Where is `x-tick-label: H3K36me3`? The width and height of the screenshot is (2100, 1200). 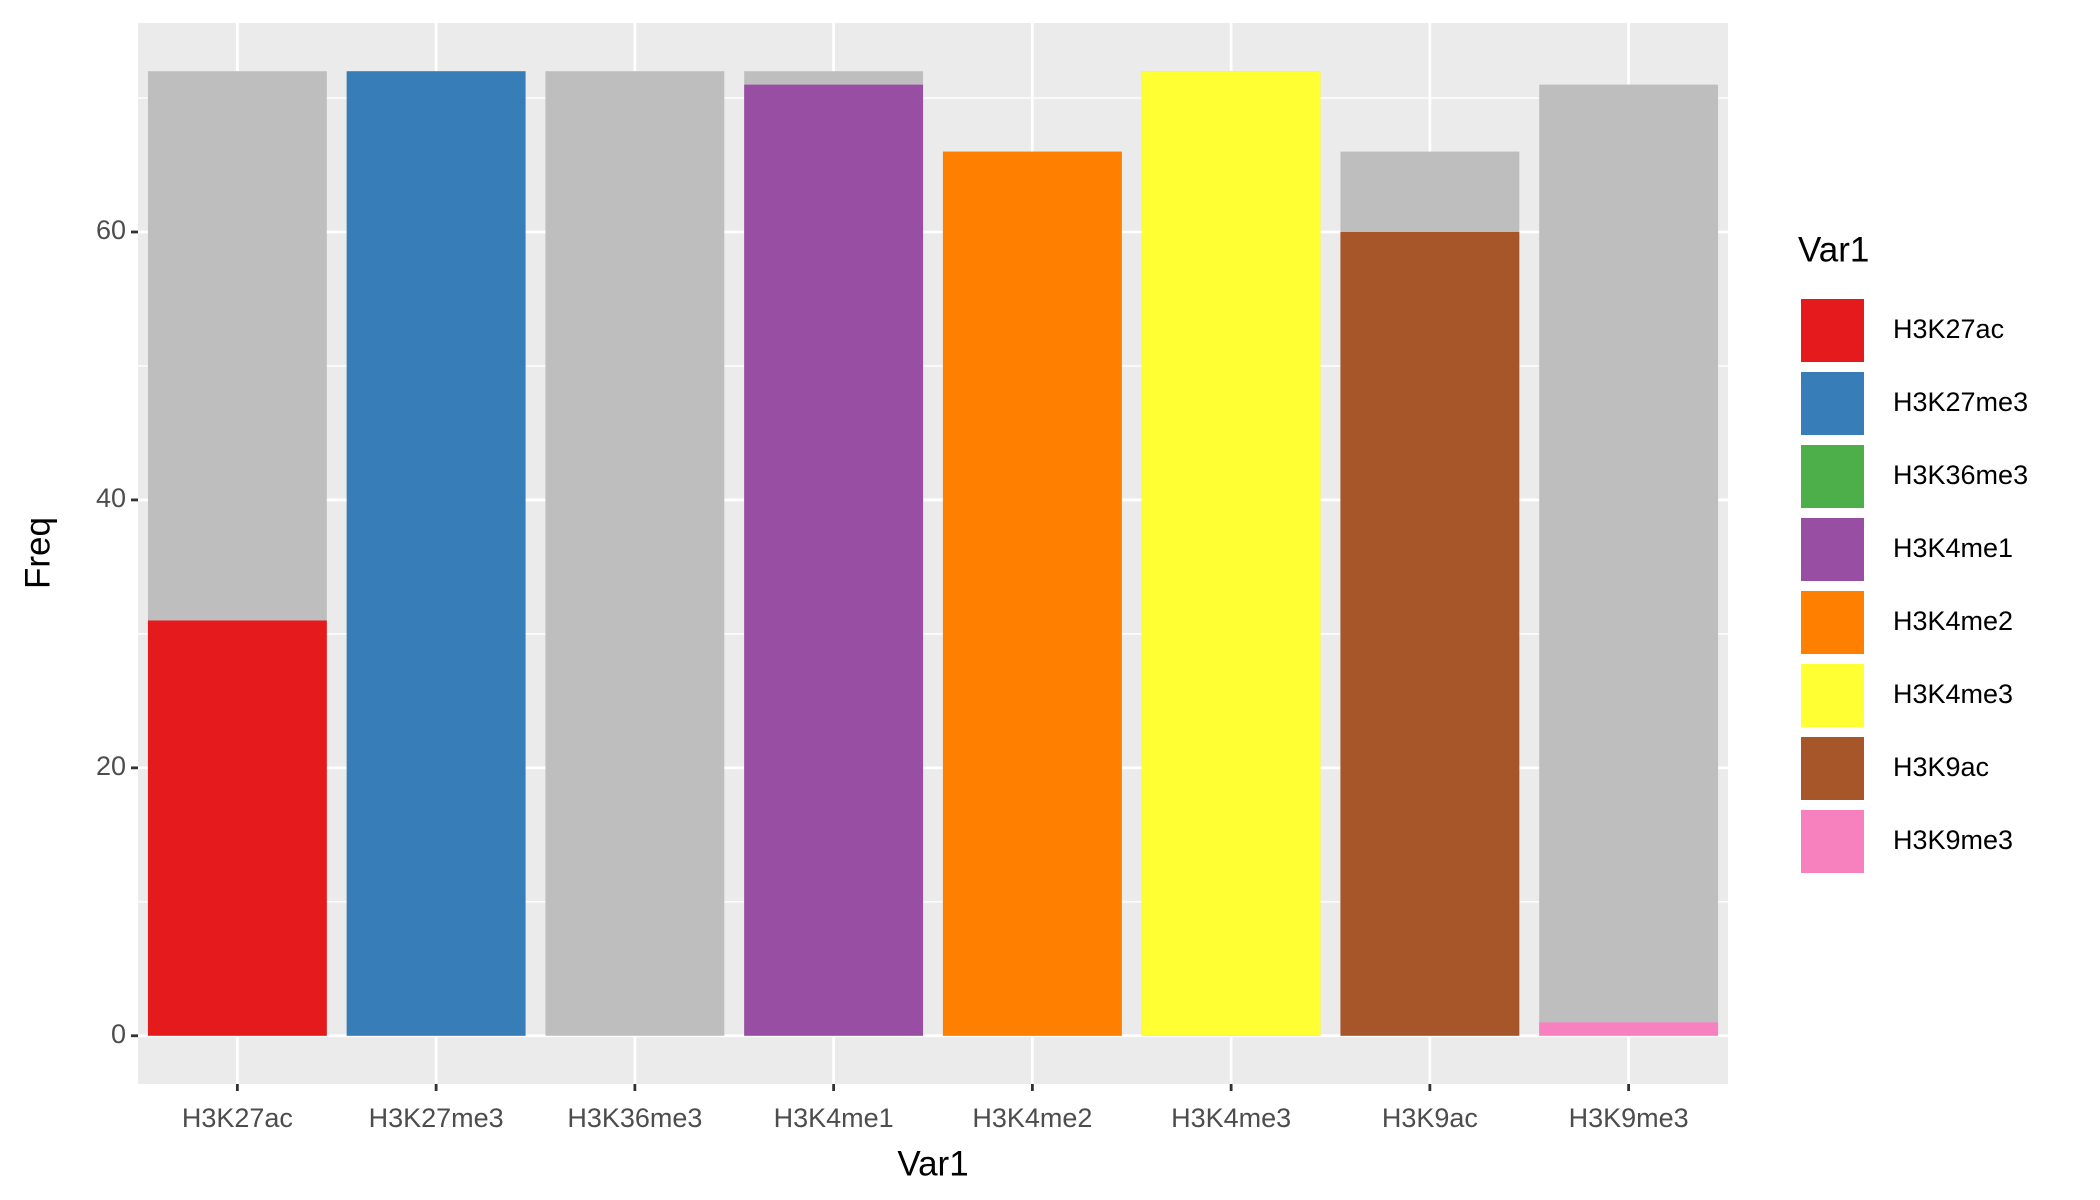 x-tick-label: H3K36me3 is located at coordinates (634, 1118).